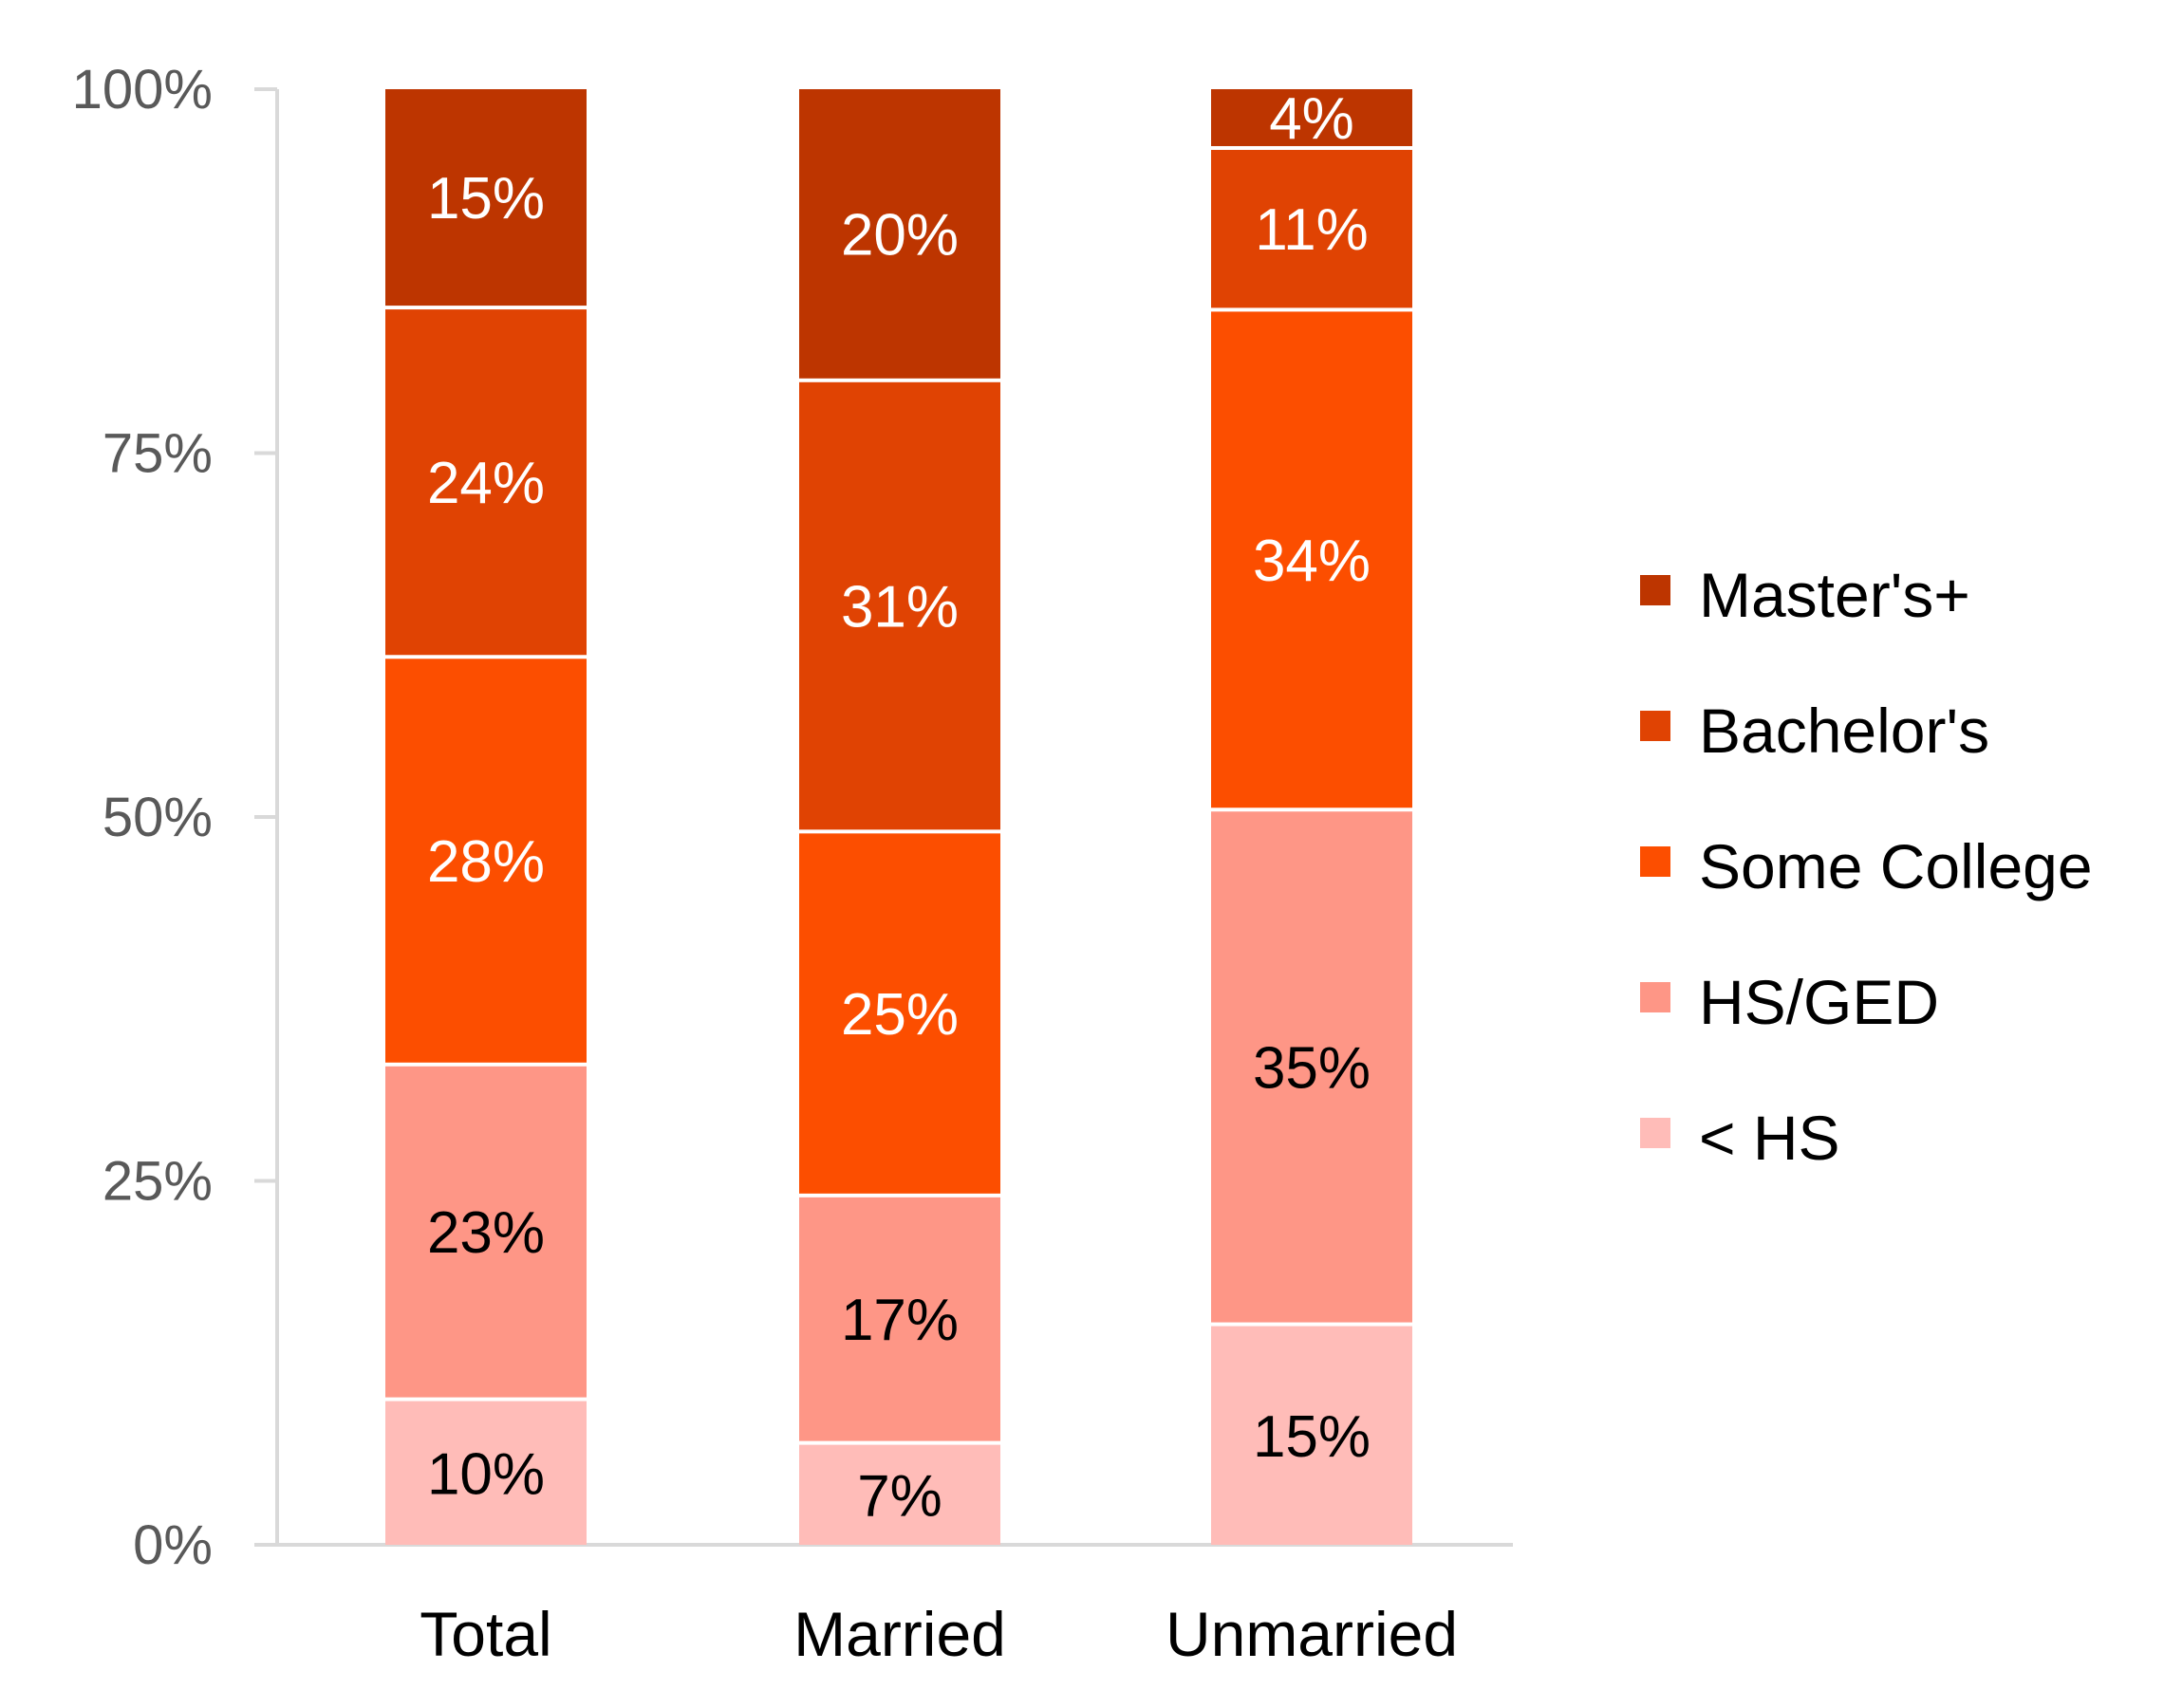 This screenshot has width=2164, height=1708. What do you see at coordinates (1312, 1634) in the screenshot?
I see `category-label: Unmarried` at bounding box center [1312, 1634].